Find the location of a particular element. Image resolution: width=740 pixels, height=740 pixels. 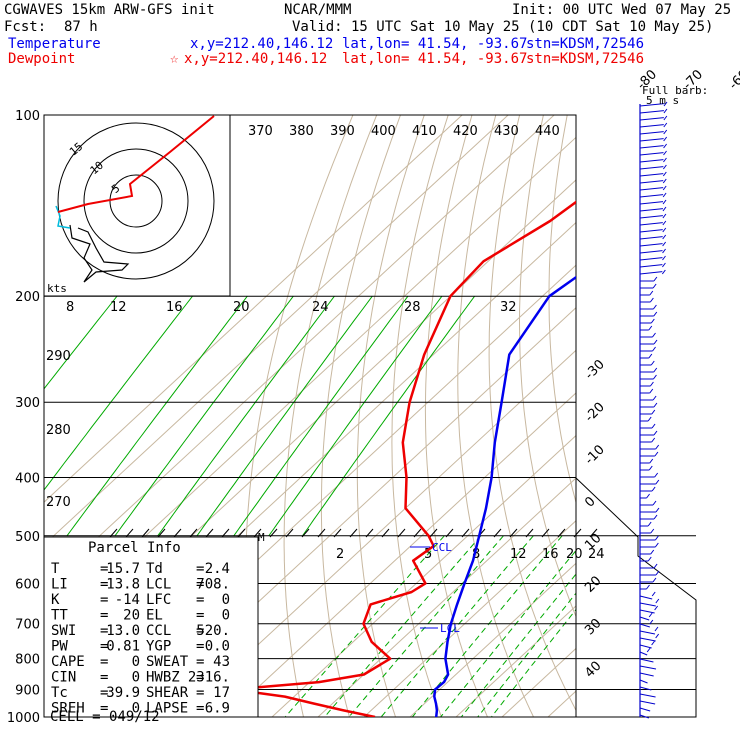

barb-label-1: Full barb: is located at coordinates (675, 90).